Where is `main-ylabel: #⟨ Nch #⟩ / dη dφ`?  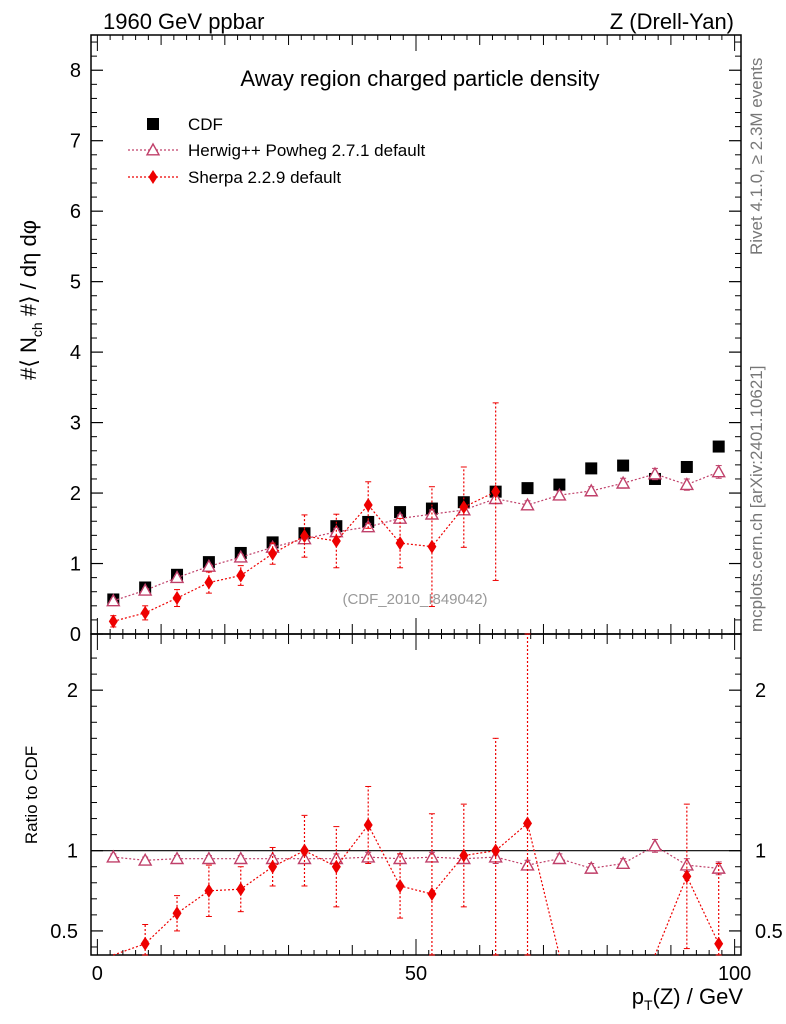
main-ylabel: #⟨ Nch #⟩ / dη dφ is located at coordinates (30, 300).